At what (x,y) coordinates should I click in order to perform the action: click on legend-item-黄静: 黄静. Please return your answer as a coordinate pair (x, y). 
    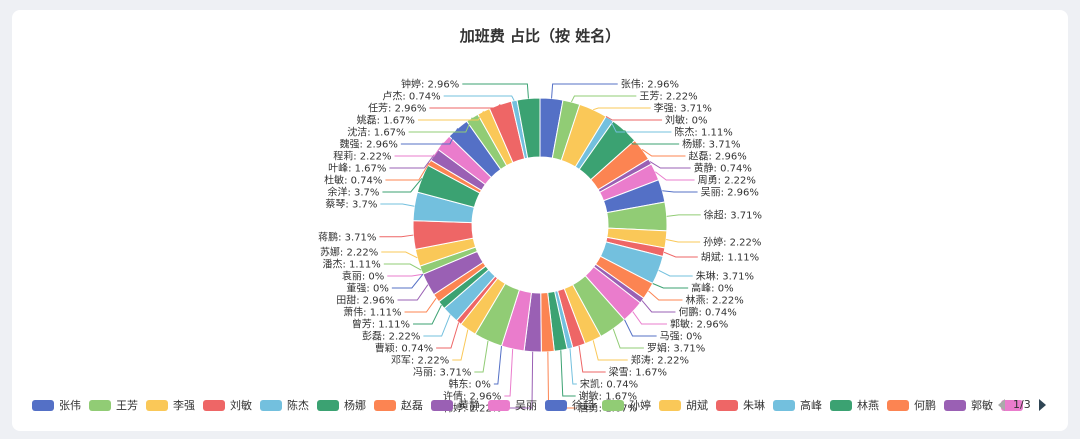
    Looking at the image, I should click on (455, 405).